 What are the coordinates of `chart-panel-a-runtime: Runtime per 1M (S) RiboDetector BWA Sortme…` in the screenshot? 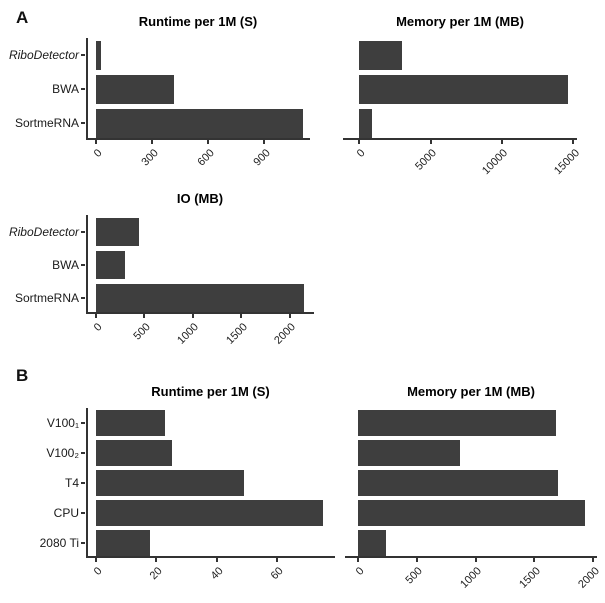 It's located at (159, 91).